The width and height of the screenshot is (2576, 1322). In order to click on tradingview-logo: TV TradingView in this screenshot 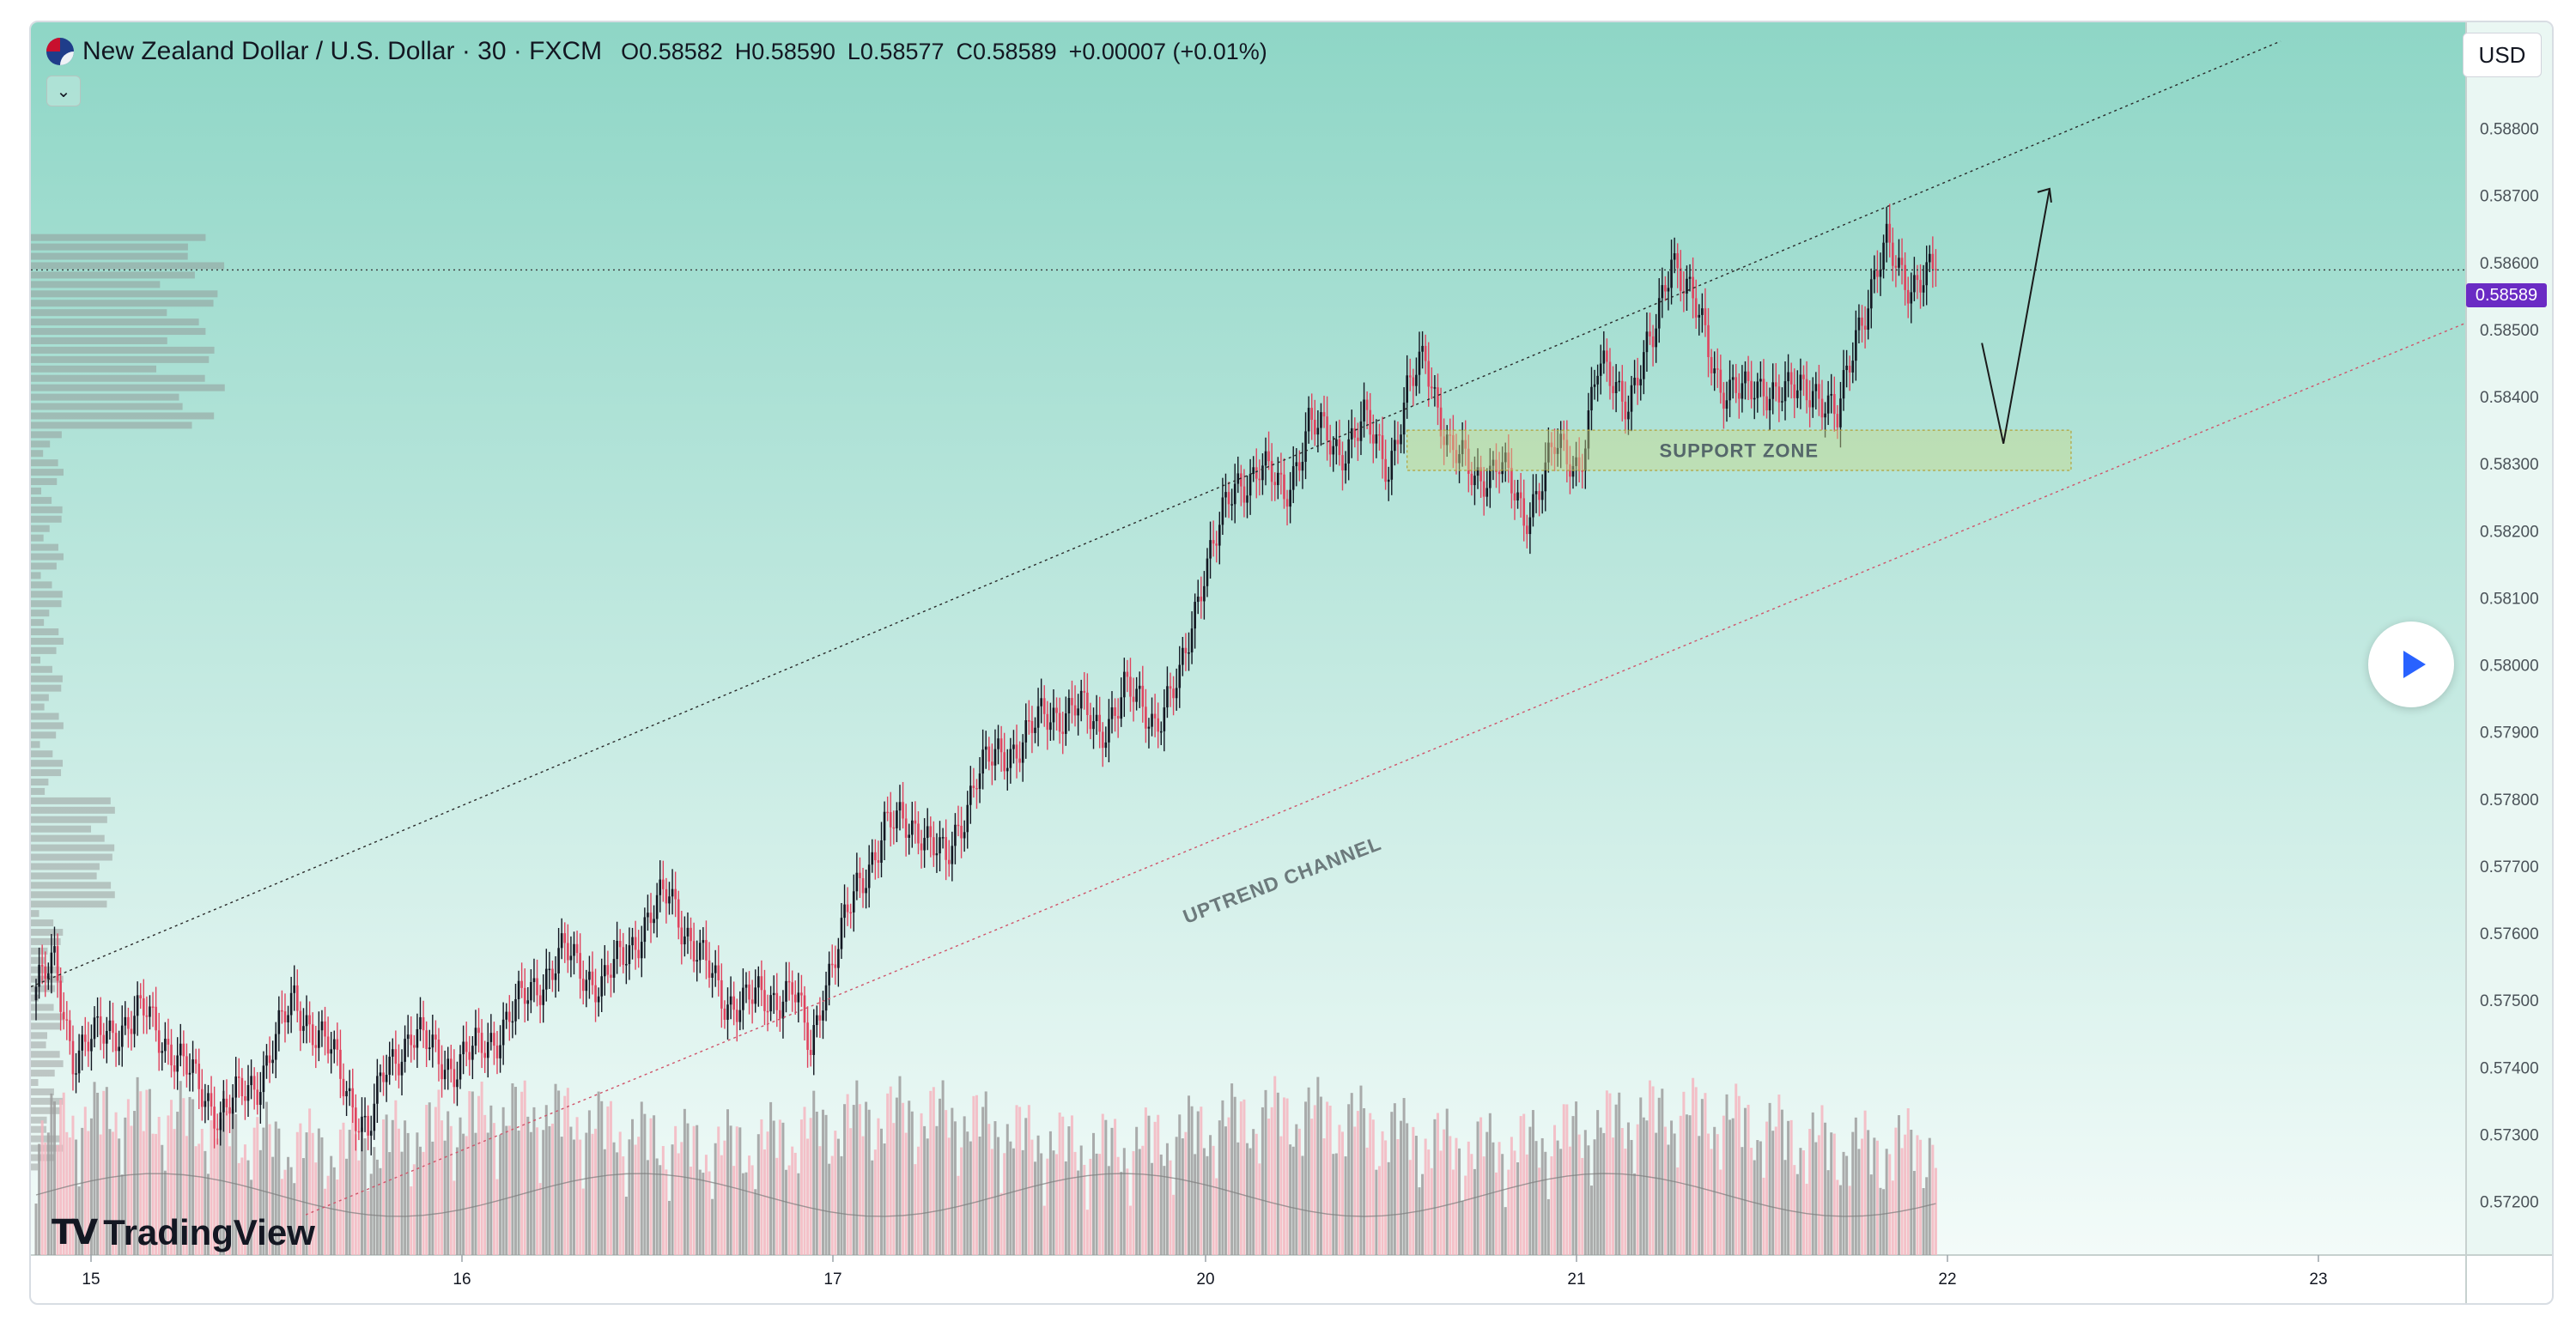, I will do `click(183, 1233)`.